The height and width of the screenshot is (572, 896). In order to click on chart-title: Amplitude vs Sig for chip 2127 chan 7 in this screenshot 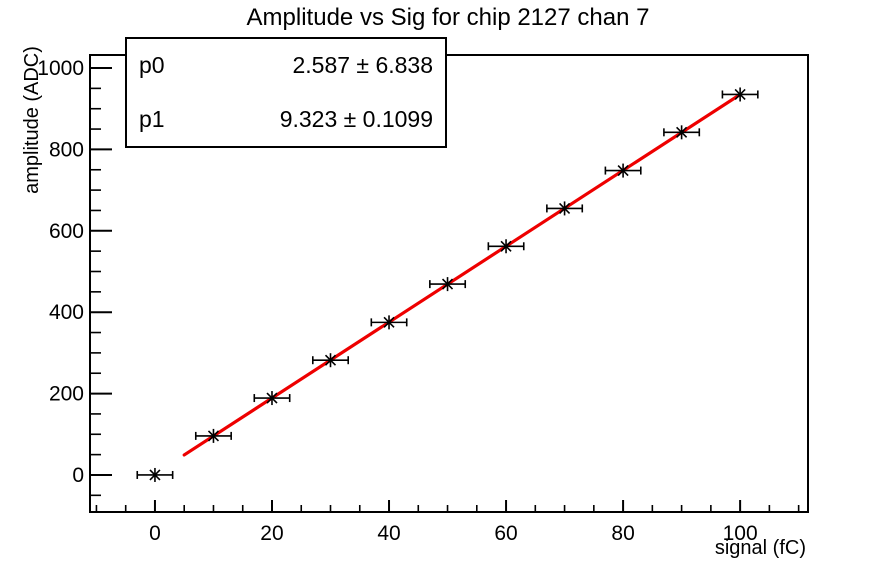, I will do `click(448, 17)`.